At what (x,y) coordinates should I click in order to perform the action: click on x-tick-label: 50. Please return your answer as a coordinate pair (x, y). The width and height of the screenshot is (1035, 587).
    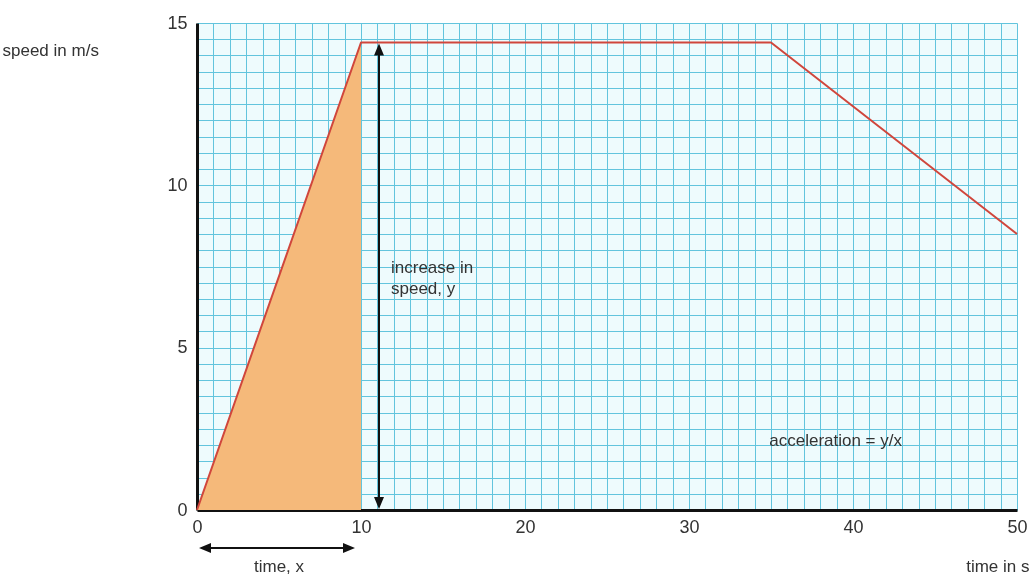
    Looking at the image, I should click on (1017, 526).